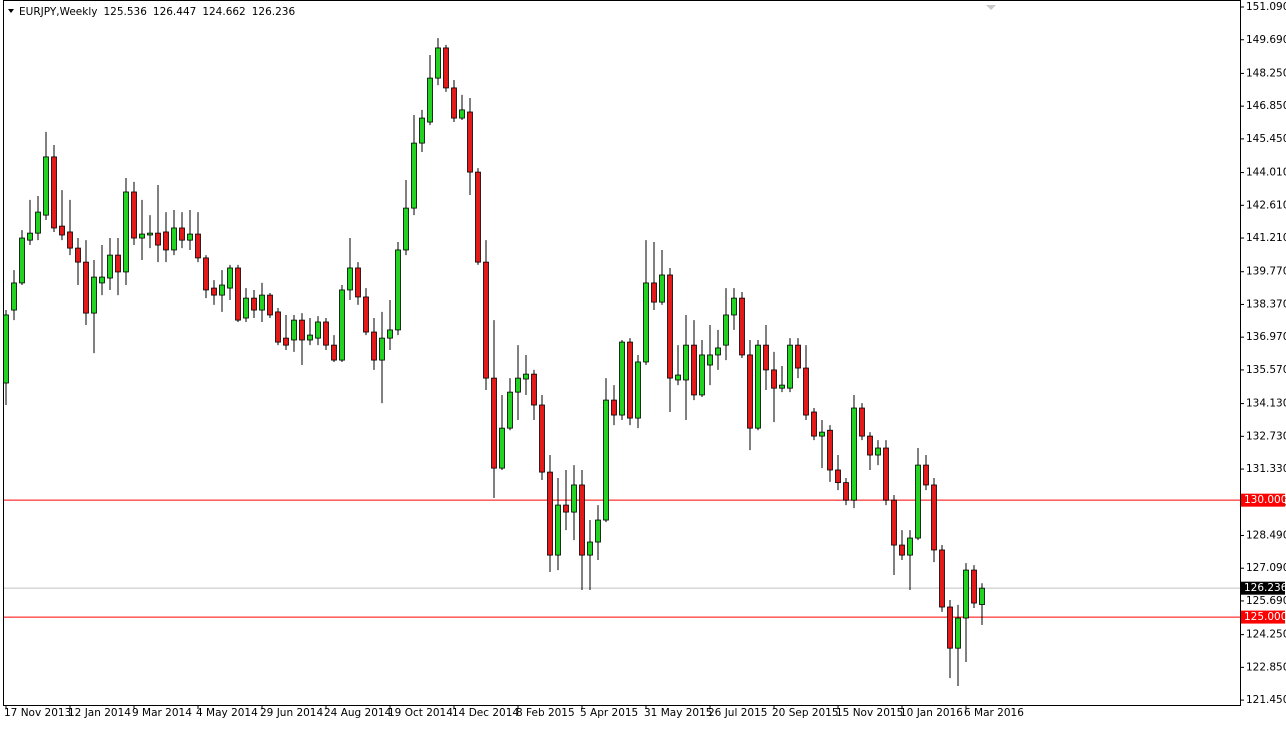 This screenshot has width=1286, height=730. Describe the element at coordinates (174, 12) in the screenshot. I see `header-high: 126.447` at that location.